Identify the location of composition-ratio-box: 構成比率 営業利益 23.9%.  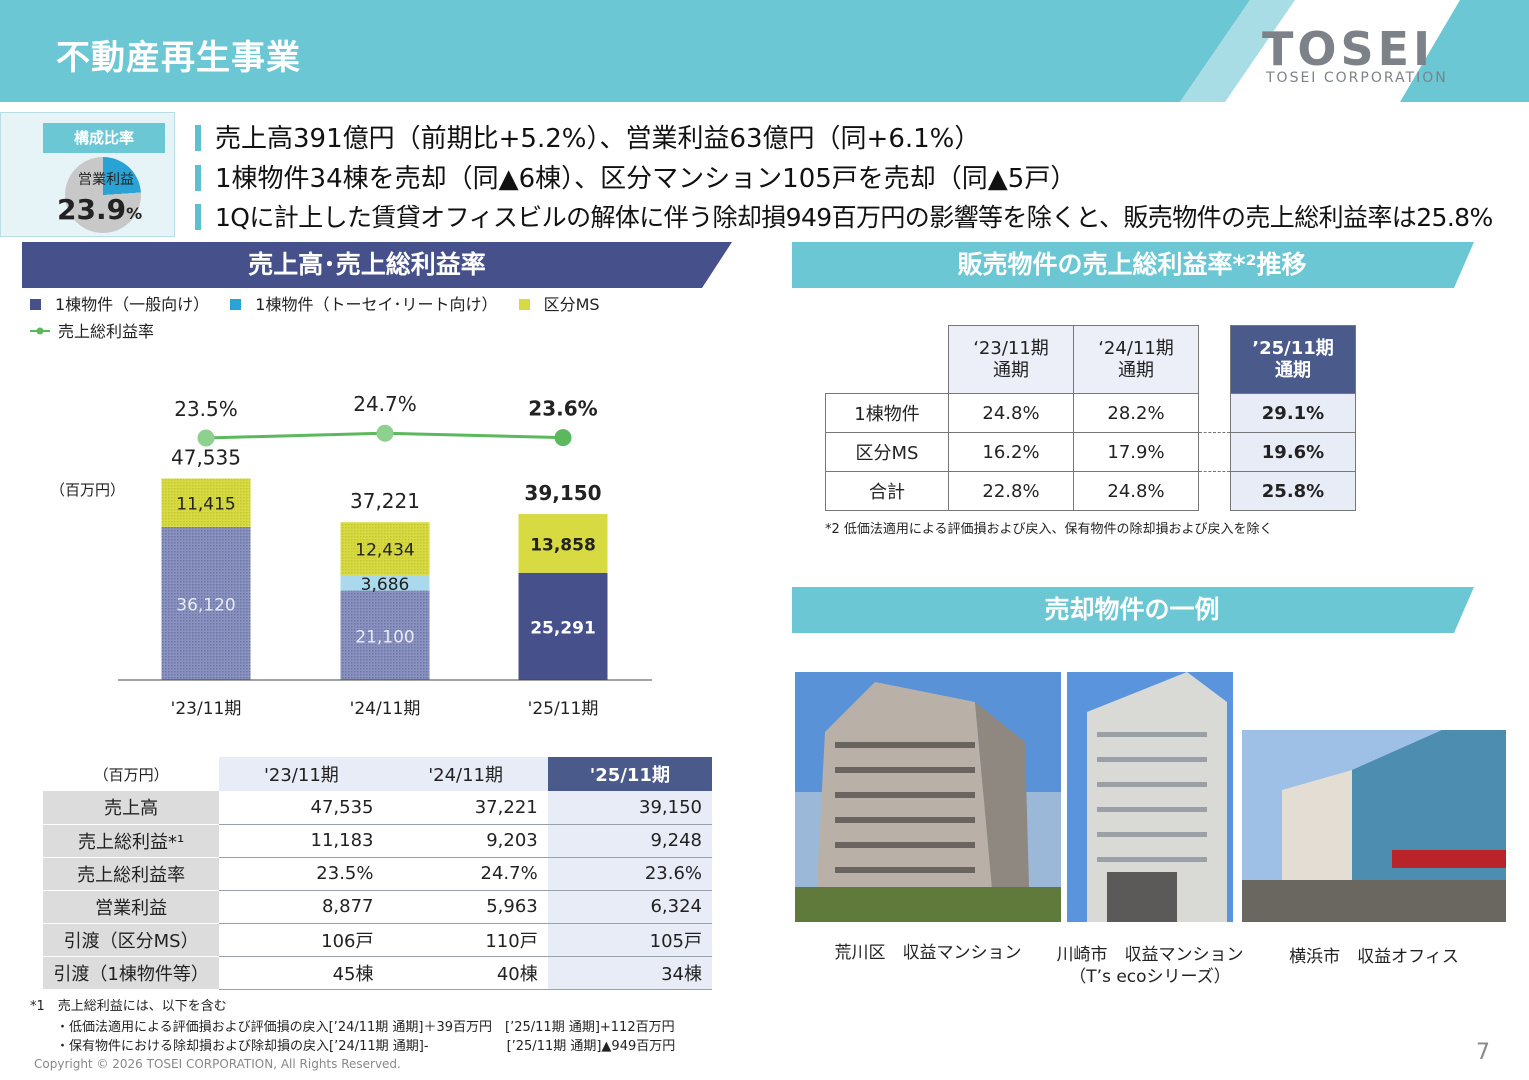
(87, 174).